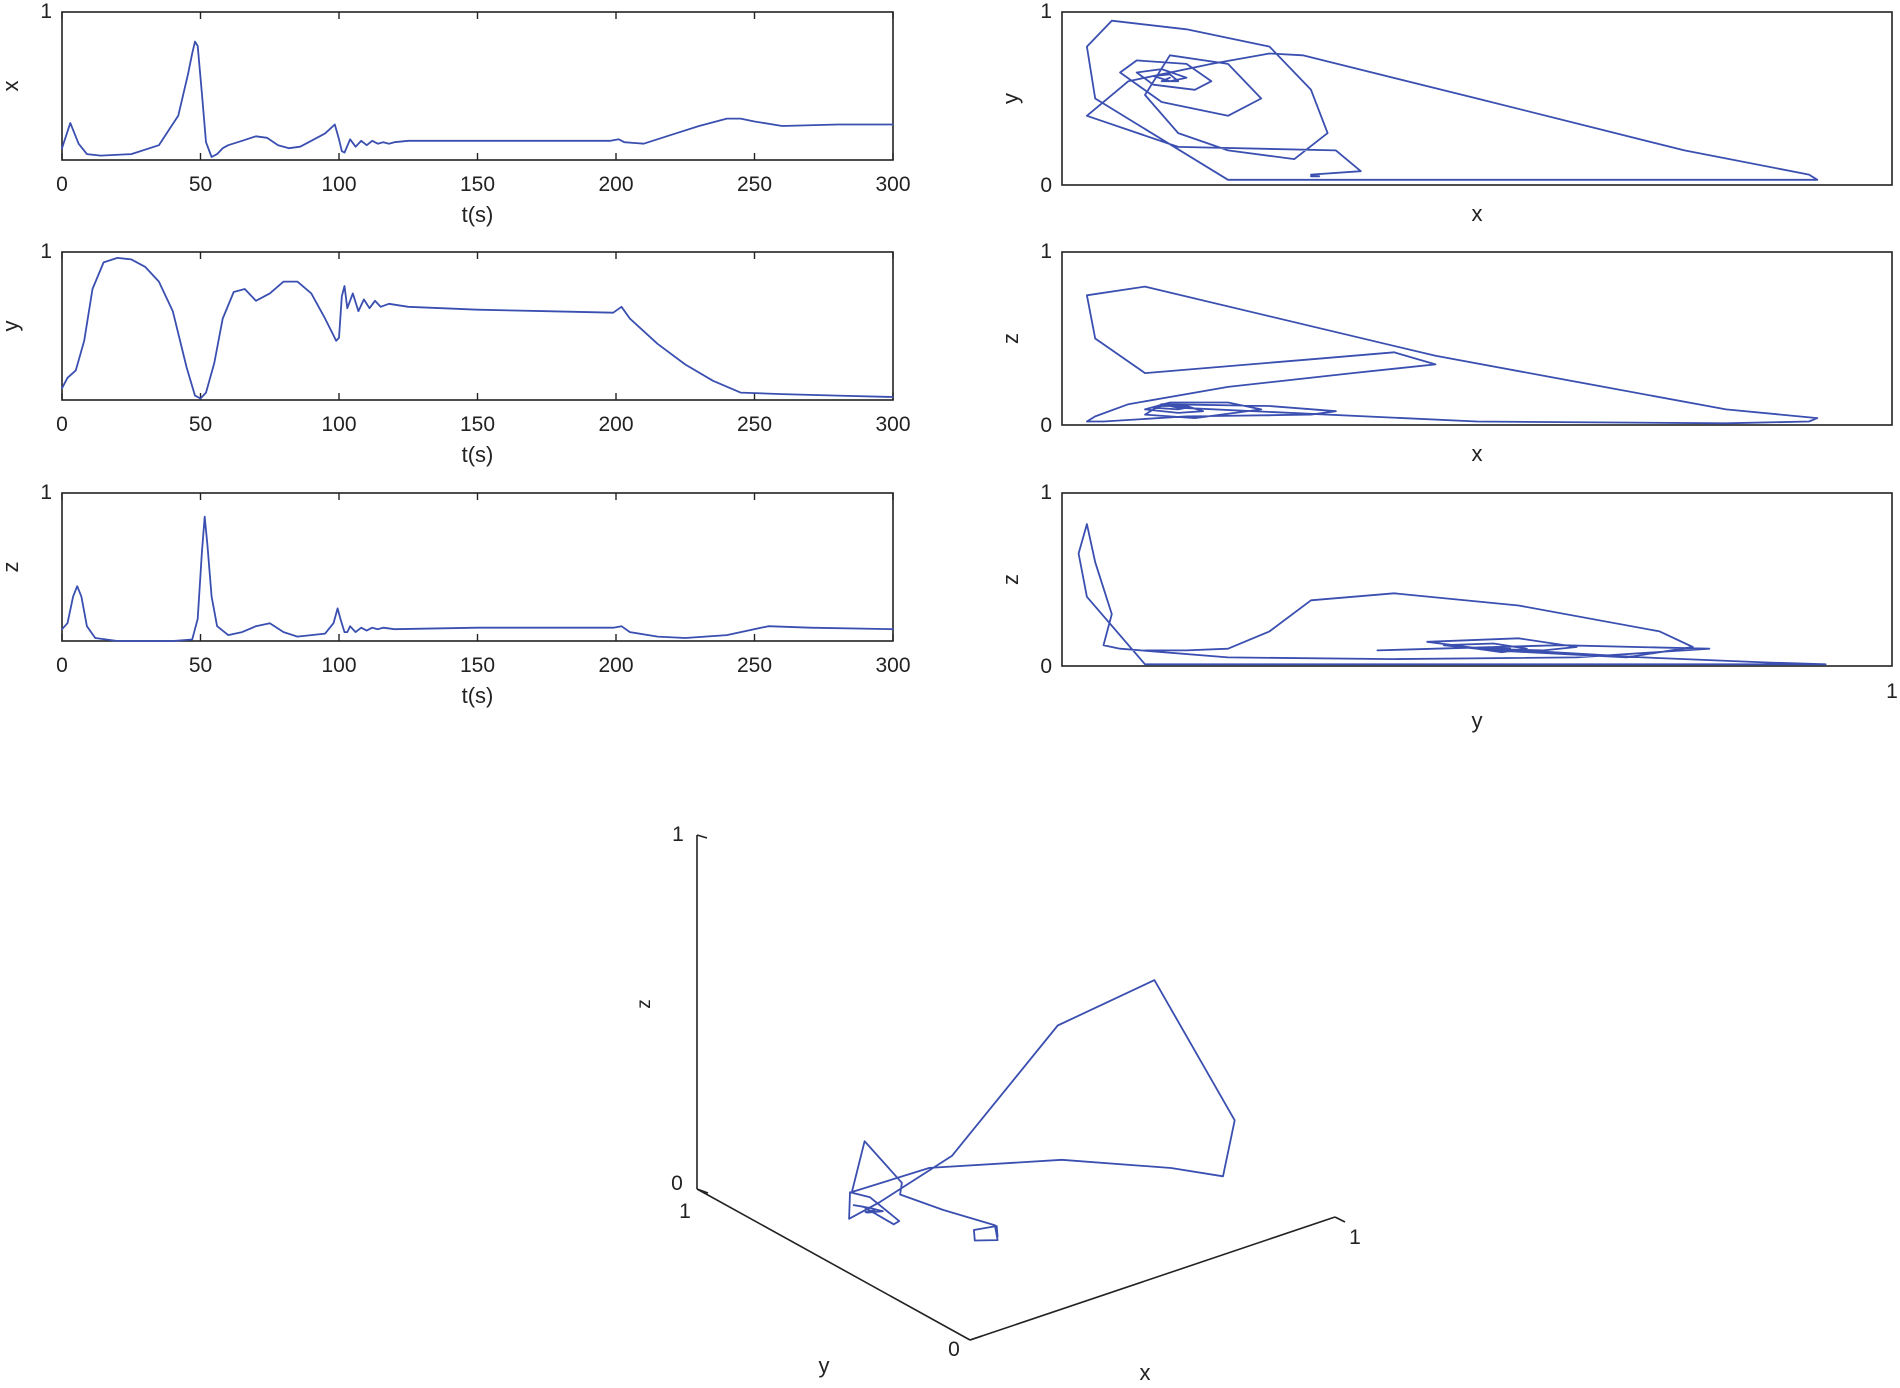 Image resolution: width=1900 pixels, height=1388 pixels. What do you see at coordinates (678, 834) in the screenshot?
I see `z-tick-label: 1` at bounding box center [678, 834].